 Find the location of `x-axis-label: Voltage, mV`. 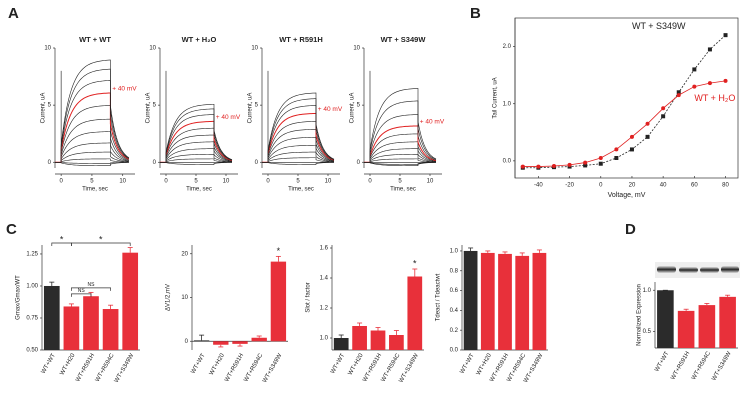

x-axis-label: Voltage, mV is located at coordinates (627, 195).